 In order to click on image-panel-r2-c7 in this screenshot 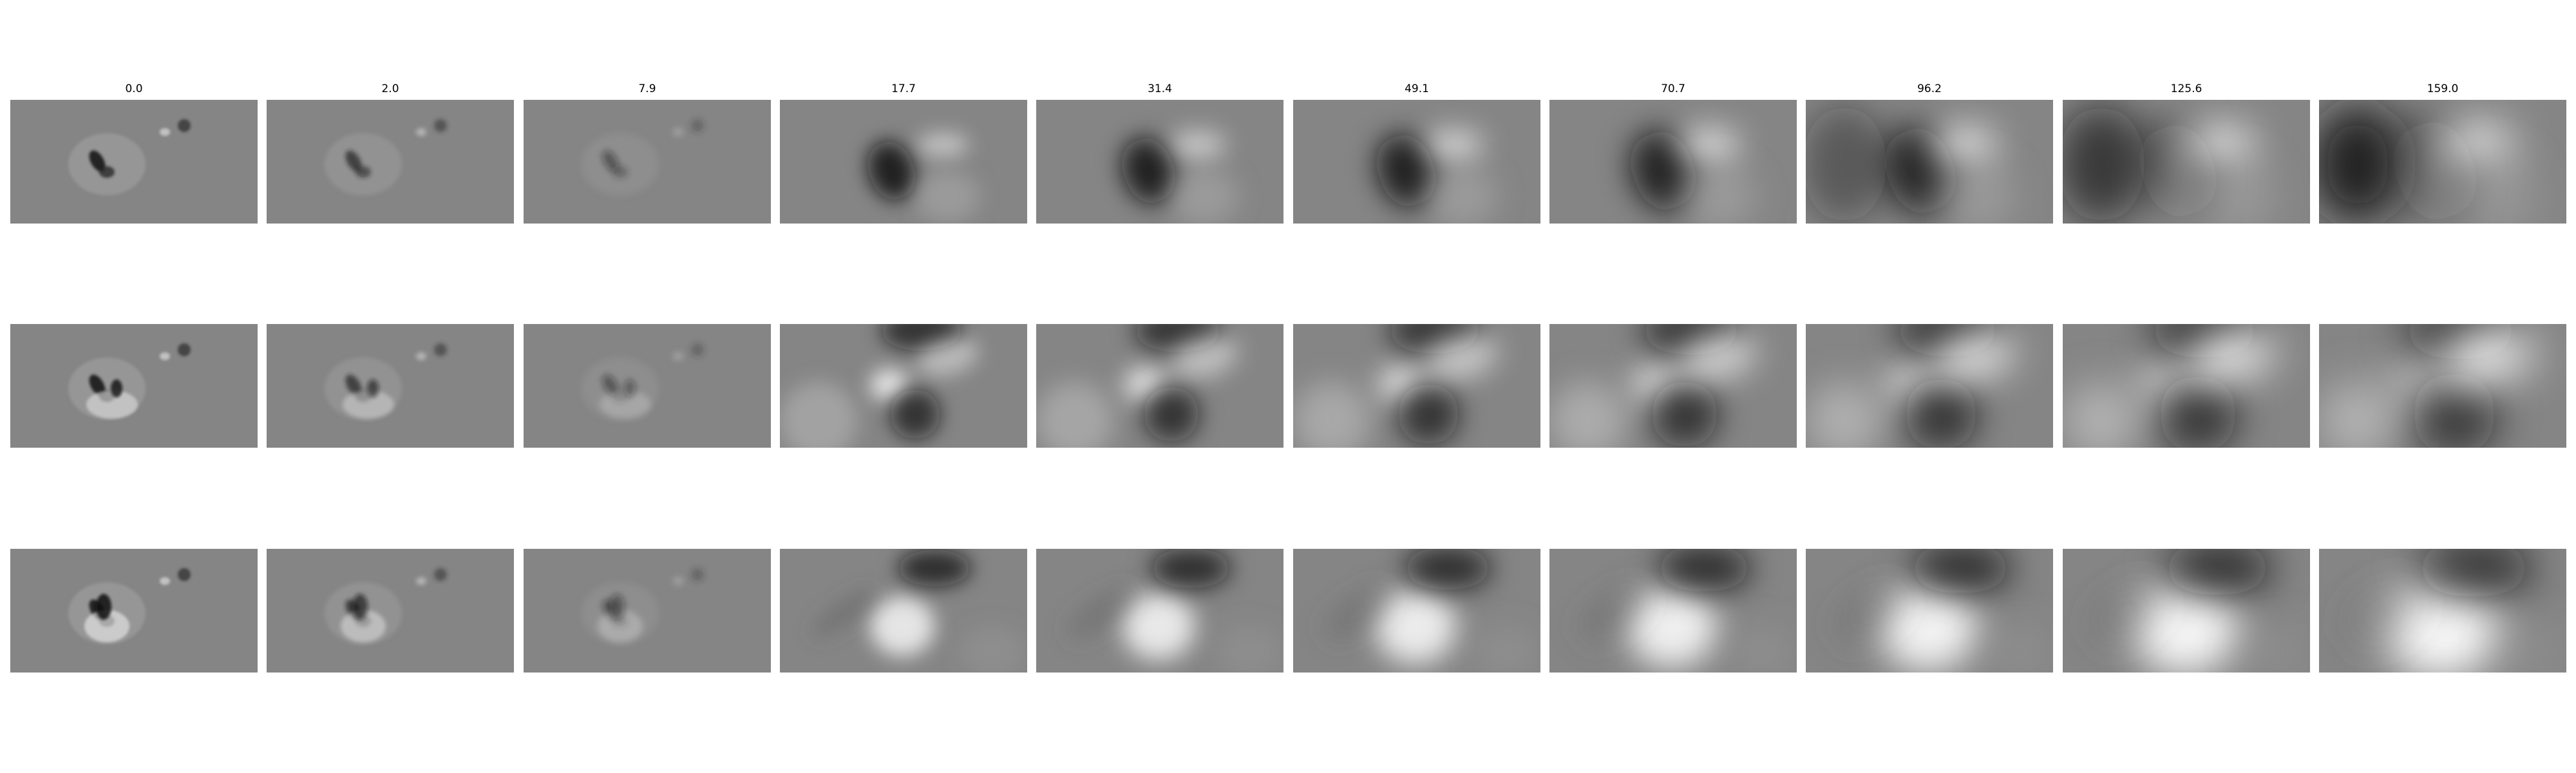, I will do `click(1673, 386)`.